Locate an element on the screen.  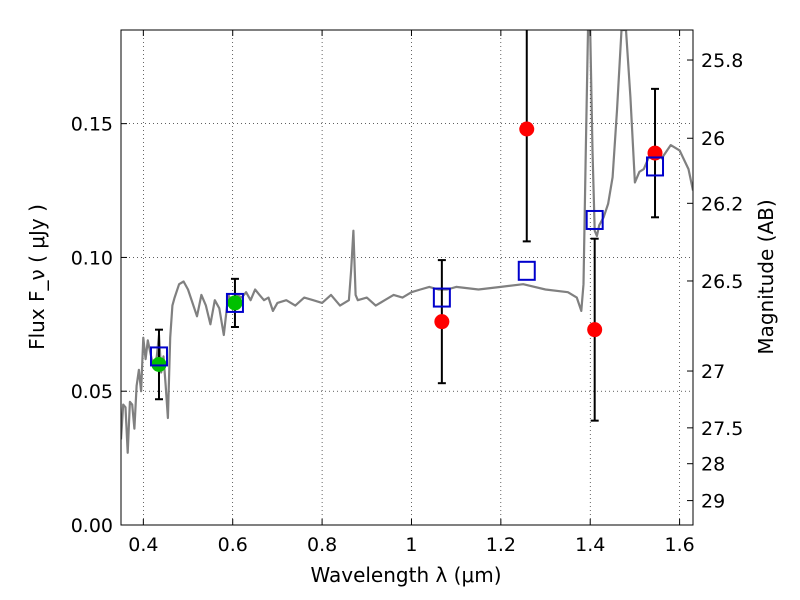
x-tick-label: 1 is located at coordinates (411, 545).